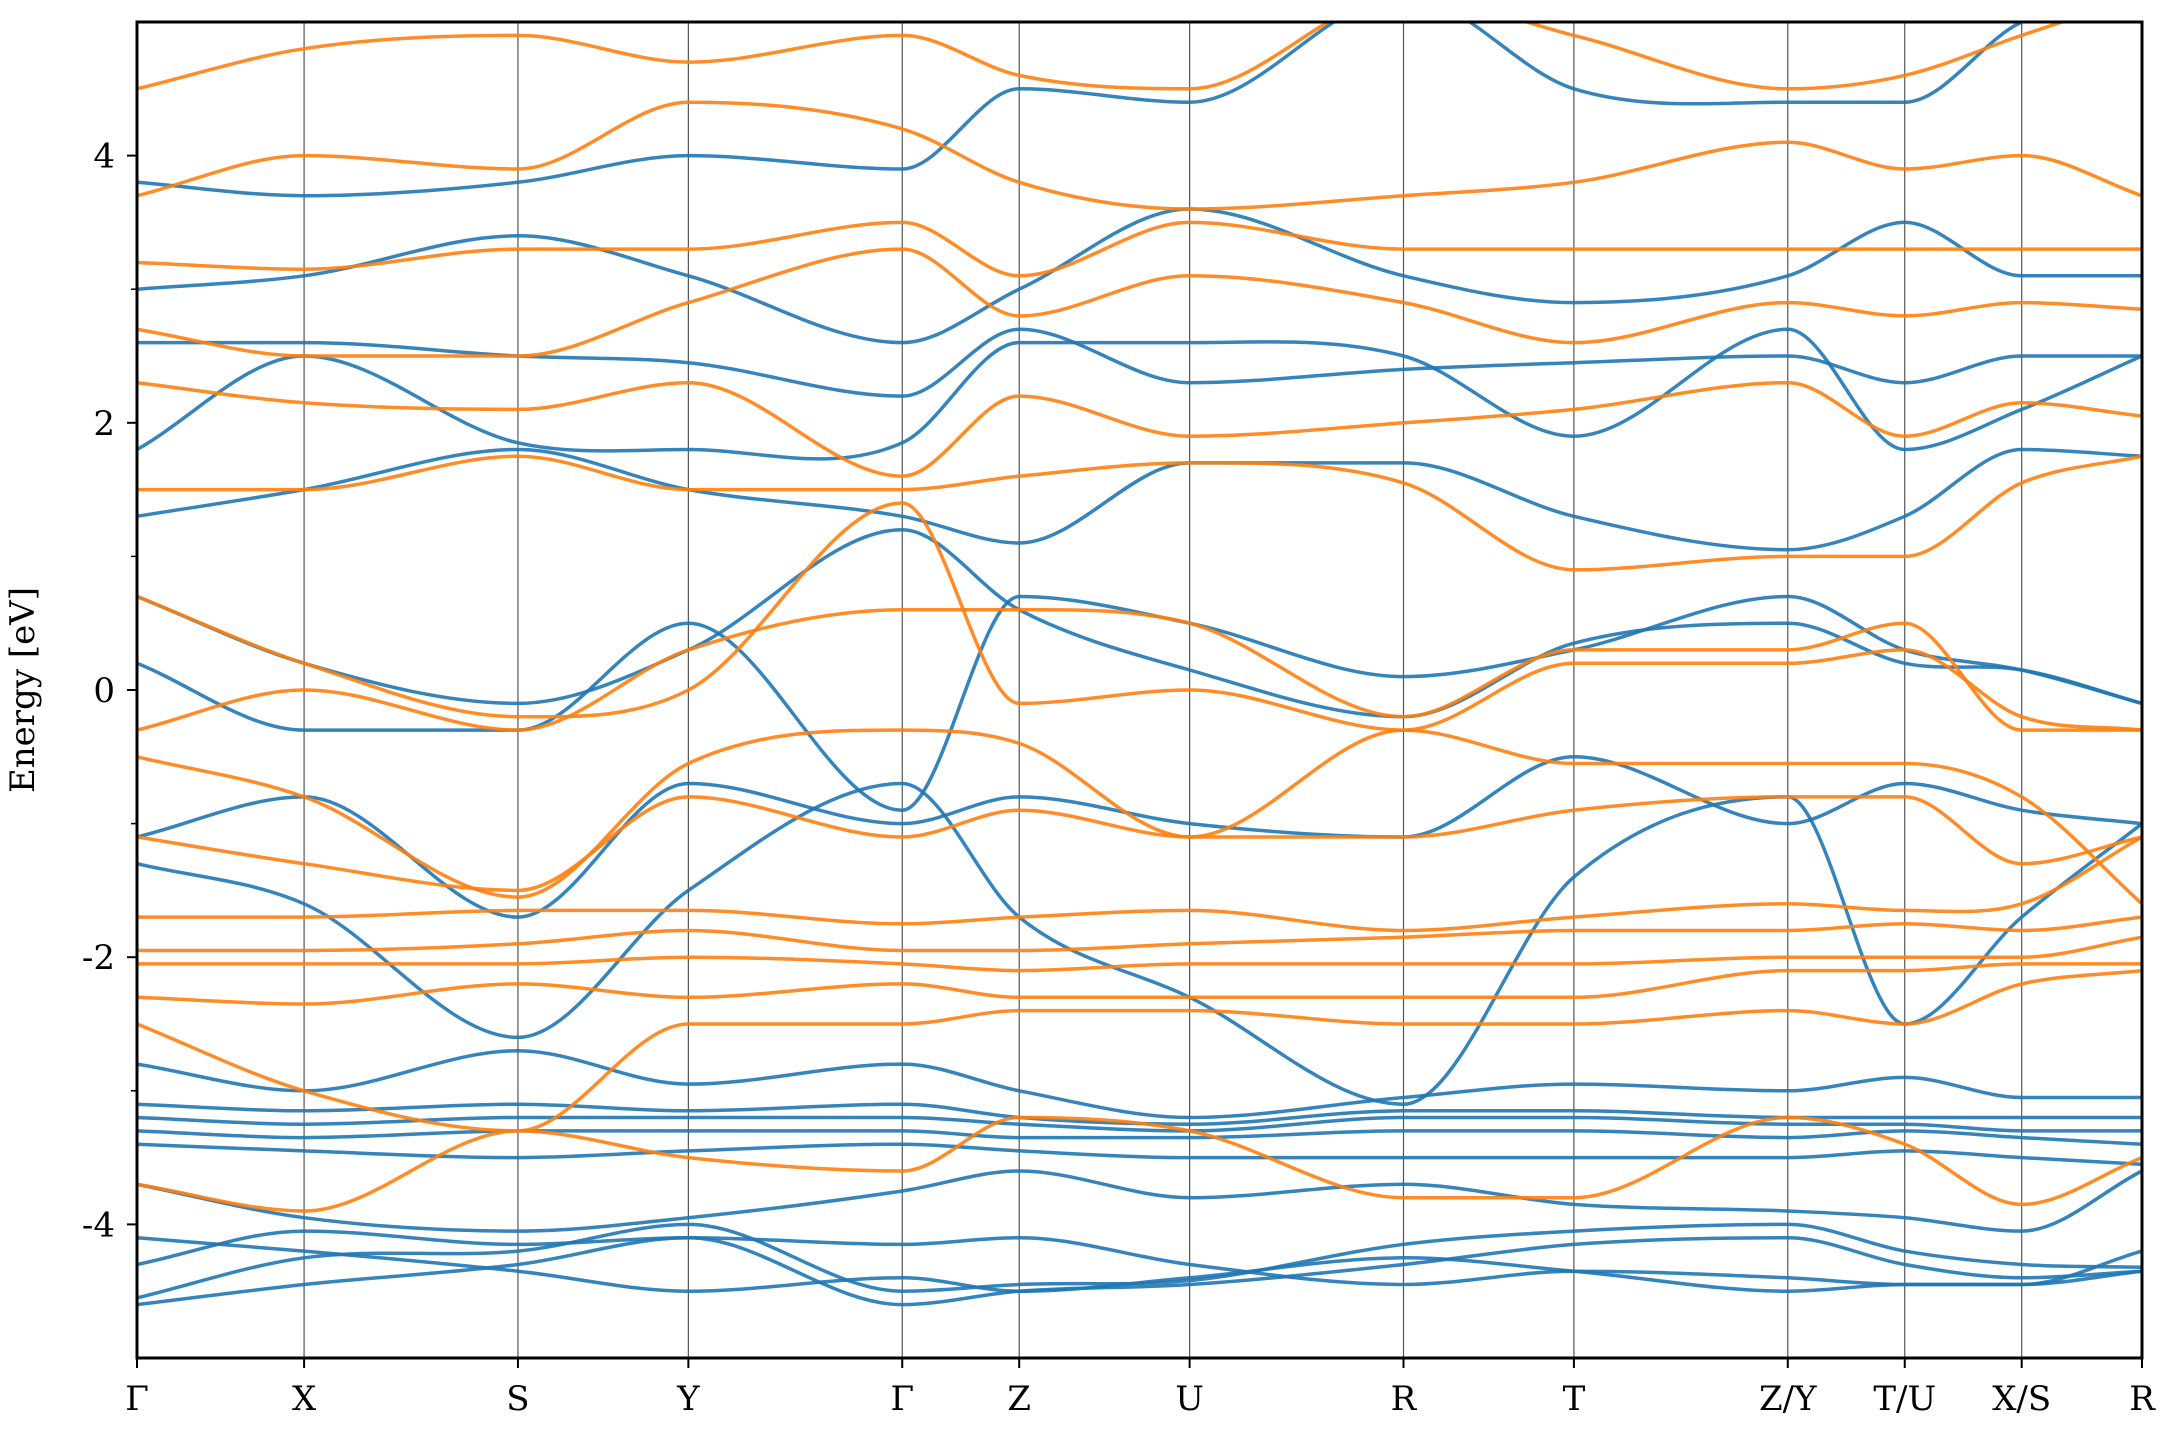  Describe the element at coordinates (1904, 1399) in the screenshot. I see `x-tick-label: T/U` at that location.